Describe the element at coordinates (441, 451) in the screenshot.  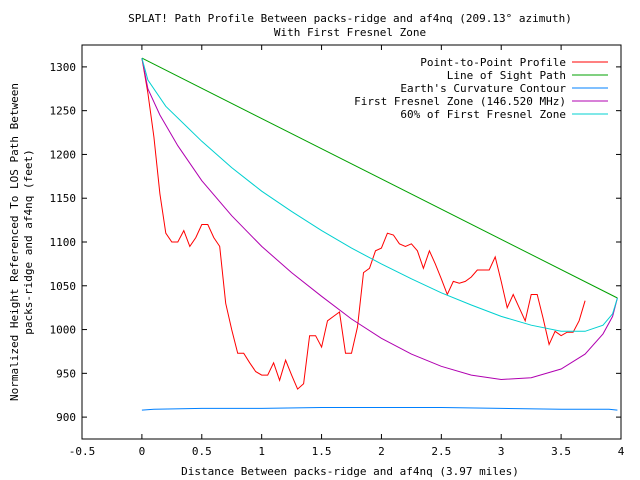
I see `x-tick-label: 2.5` at that location.